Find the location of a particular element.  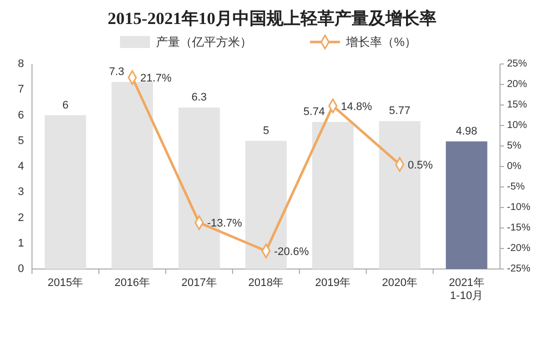

x-tick-label: 2016年 is located at coordinates (132, 283).